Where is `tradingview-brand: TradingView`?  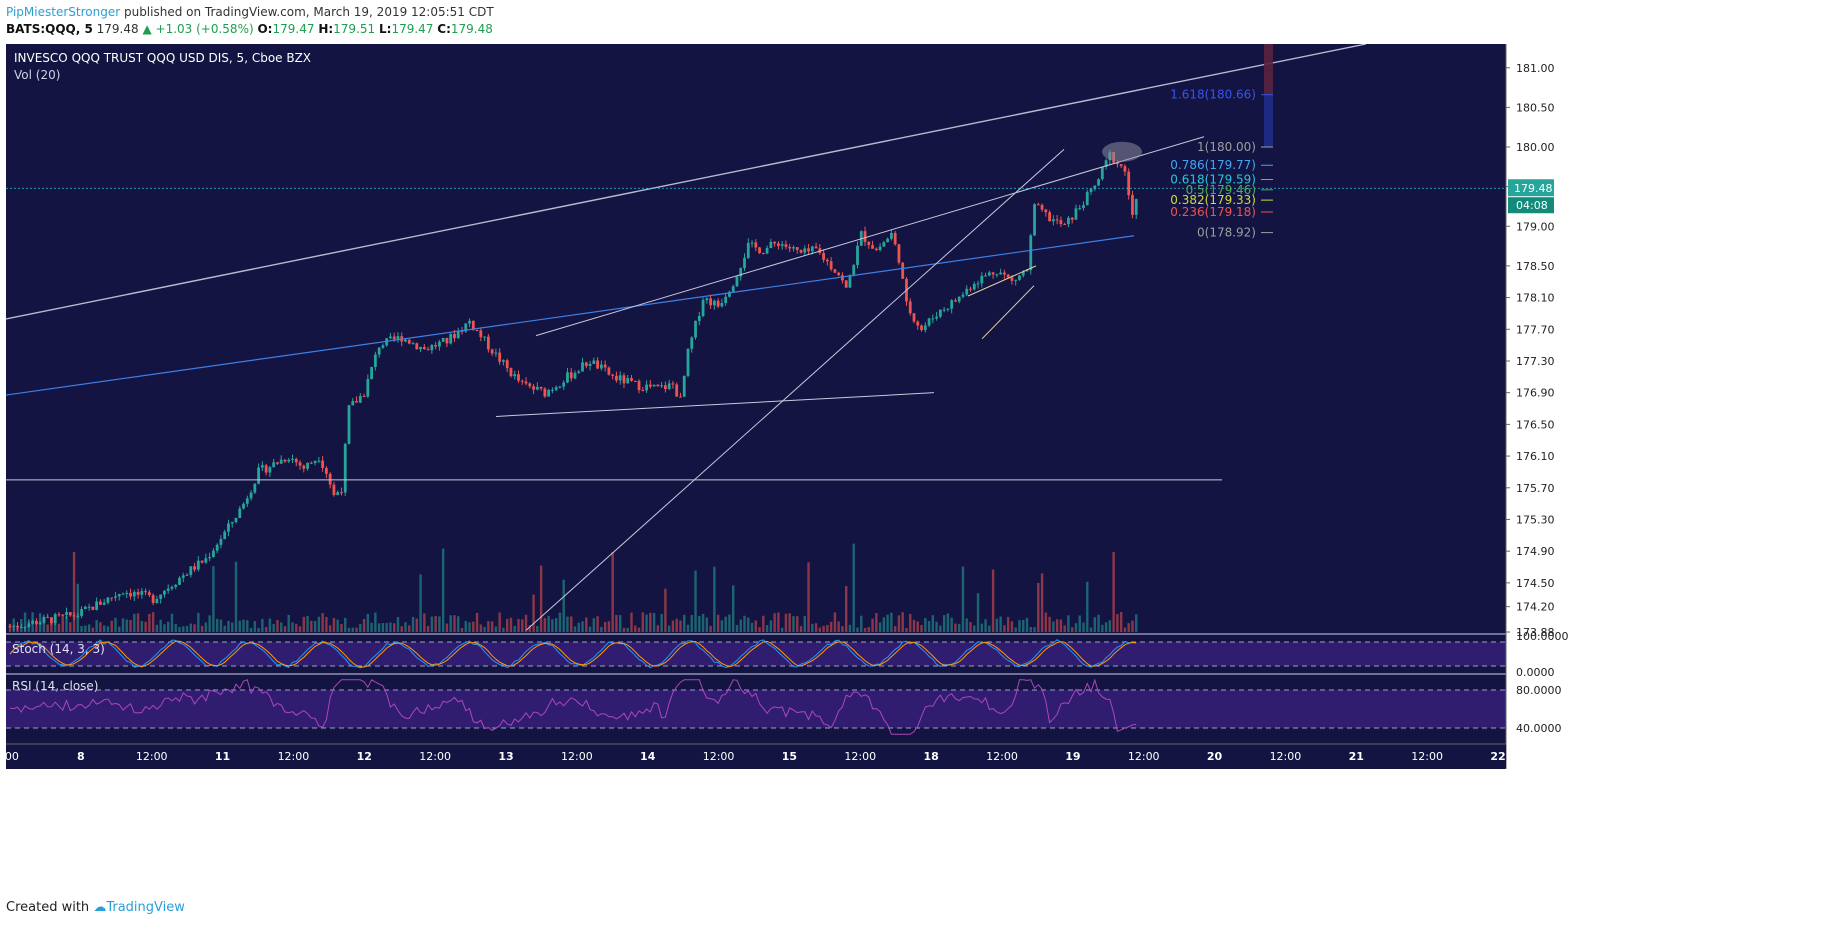 tradingview-brand: TradingView is located at coordinates (145, 907).